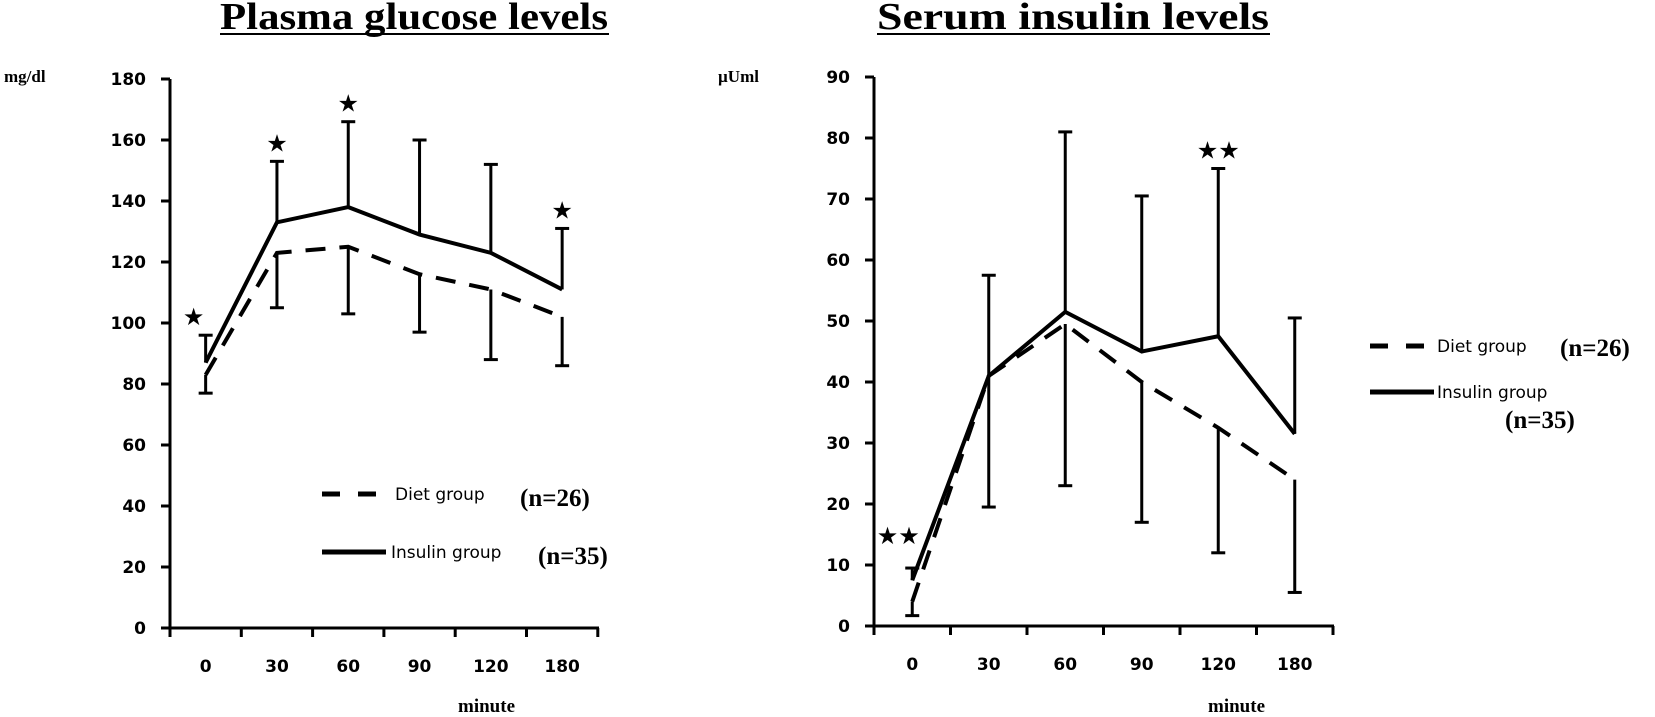 The image size is (1655, 717). I want to click on y-tick-label: 50, so click(838, 322).